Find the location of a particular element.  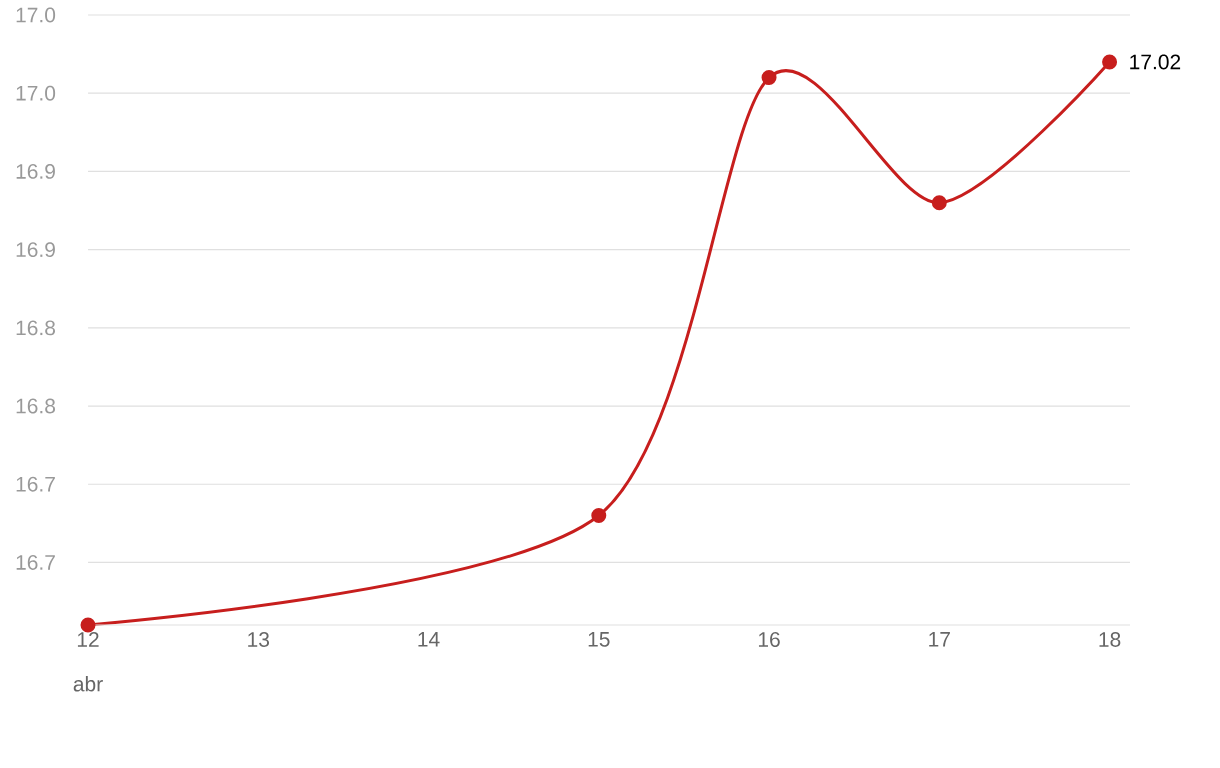

x-tick-label: 17 is located at coordinates (939, 639).